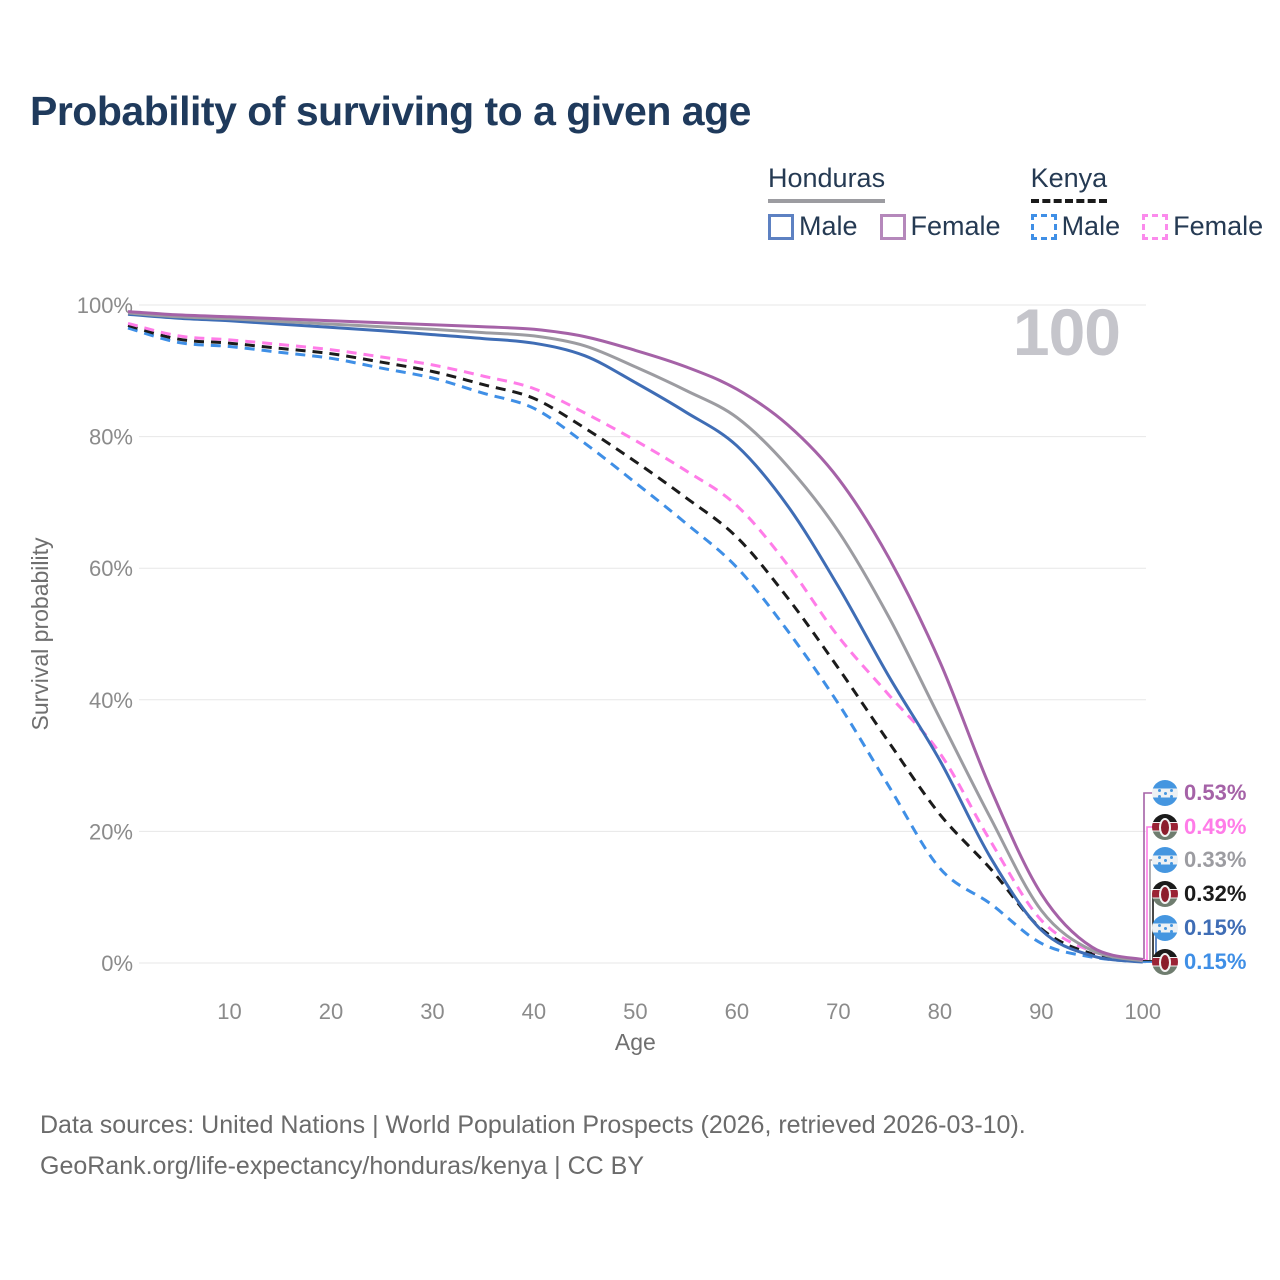  I want to click on y-tick-label-40: 40%, so click(111, 700).